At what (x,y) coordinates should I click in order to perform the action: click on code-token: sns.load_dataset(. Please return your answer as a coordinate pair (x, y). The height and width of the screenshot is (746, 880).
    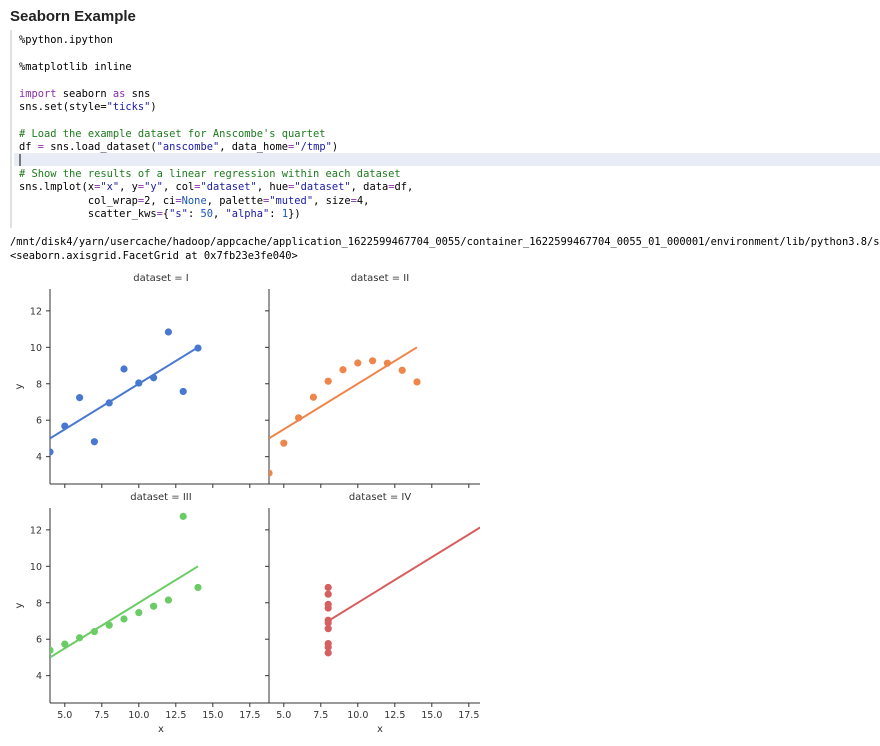
    Looking at the image, I should click on (100, 147).